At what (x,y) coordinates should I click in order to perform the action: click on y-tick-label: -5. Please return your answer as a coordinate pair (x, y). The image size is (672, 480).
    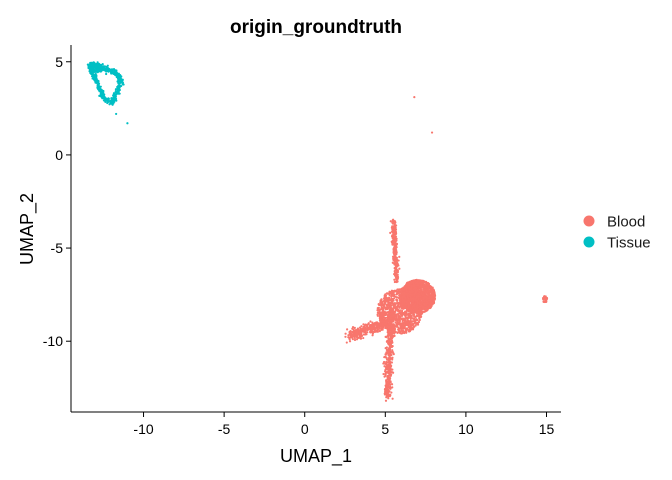
    Looking at the image, I should click on (57, 248).